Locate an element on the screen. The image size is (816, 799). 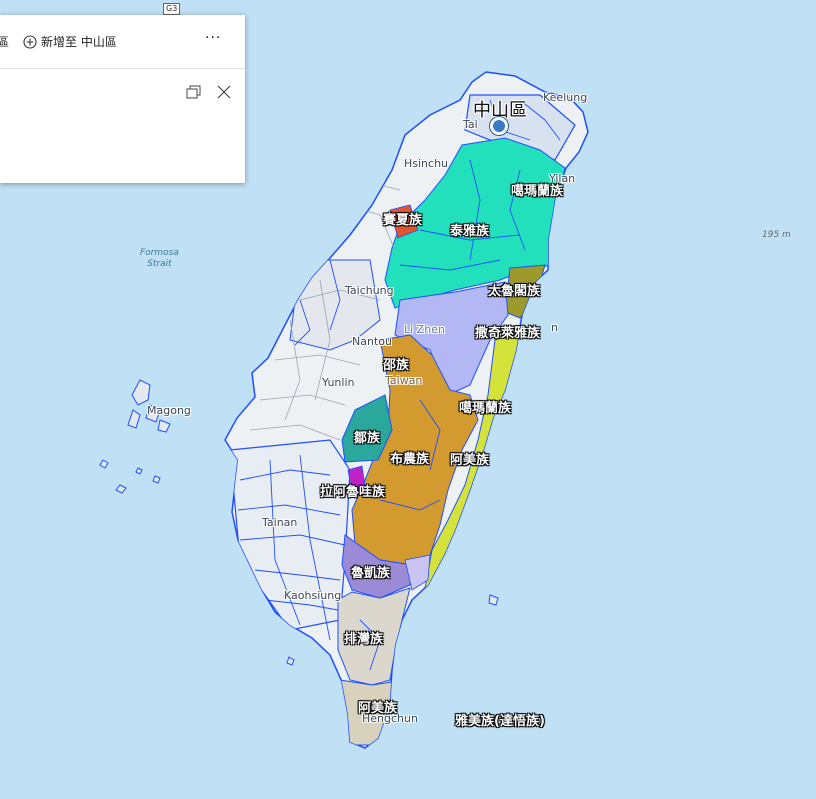
tribe-label-yami: 雅美族(達悟族) is located at coordinates (500, 721).